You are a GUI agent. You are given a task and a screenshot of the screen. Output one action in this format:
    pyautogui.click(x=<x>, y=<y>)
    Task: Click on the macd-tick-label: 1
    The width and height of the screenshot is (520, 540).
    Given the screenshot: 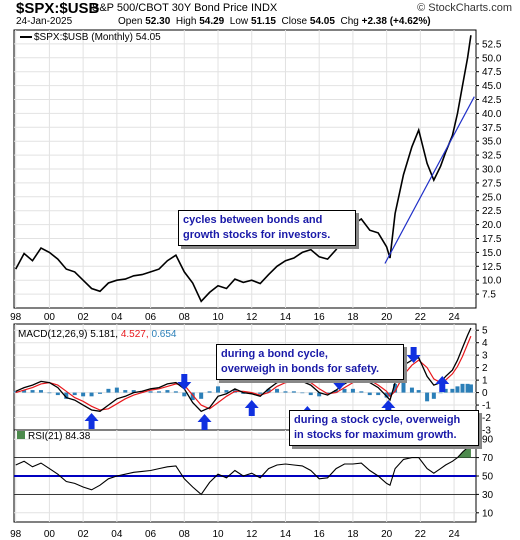 What is the action you would take?
    pyautogui.click(x=485, y=381)
    